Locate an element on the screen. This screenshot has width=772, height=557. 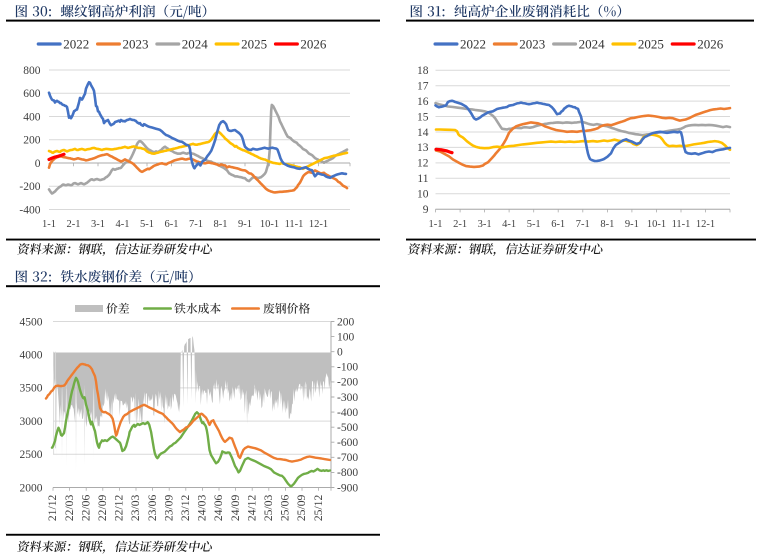
svg-text: 24/06 is located at coordinates (218, 508).